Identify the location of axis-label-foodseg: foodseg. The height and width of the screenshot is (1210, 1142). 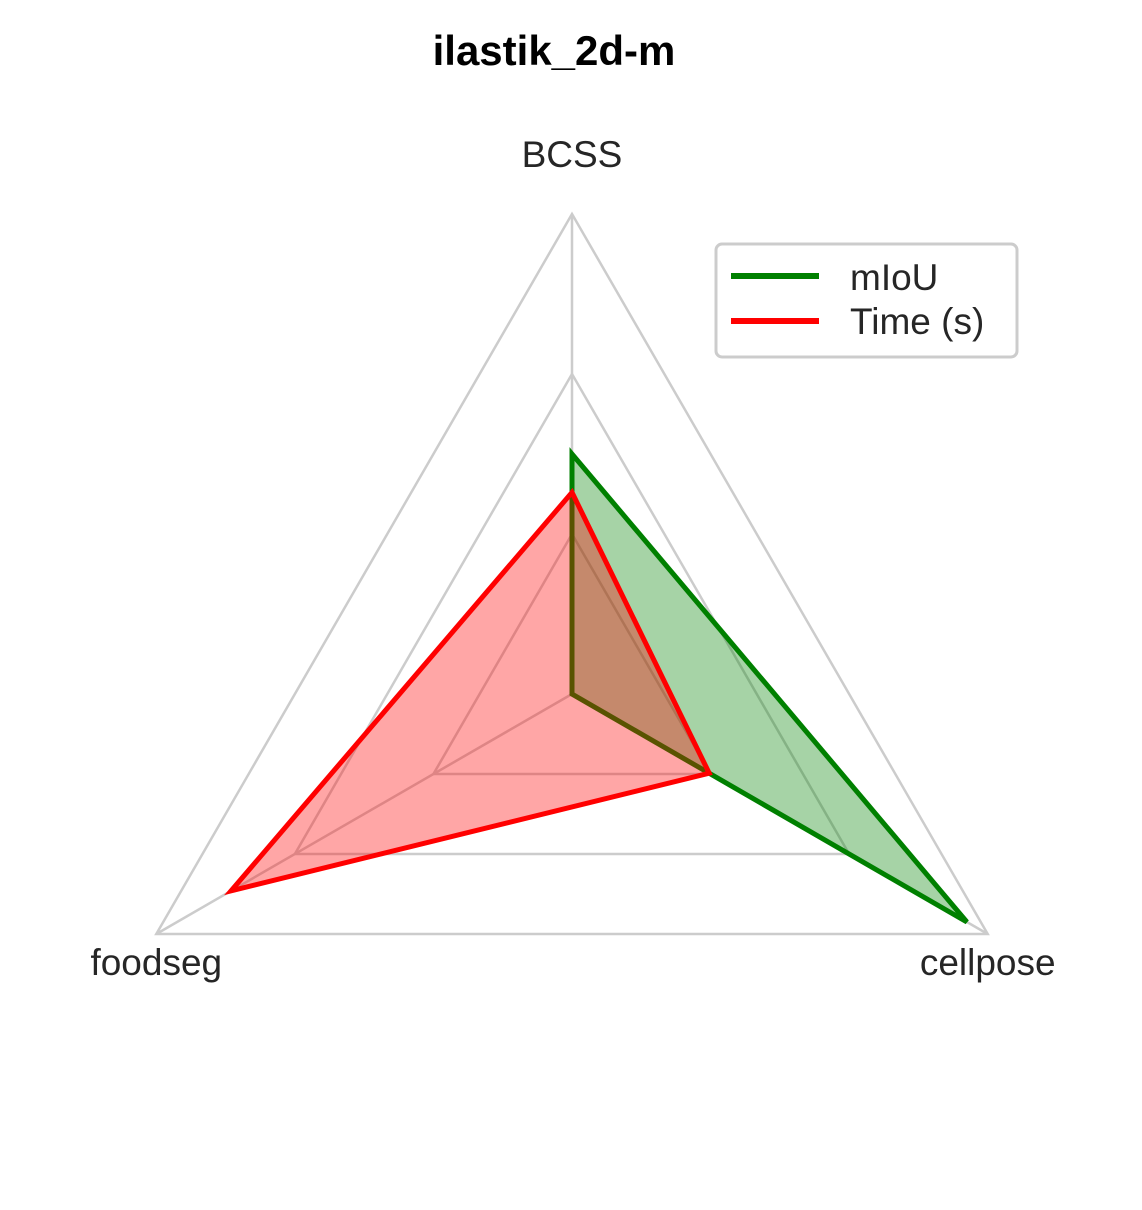
(156, 962).